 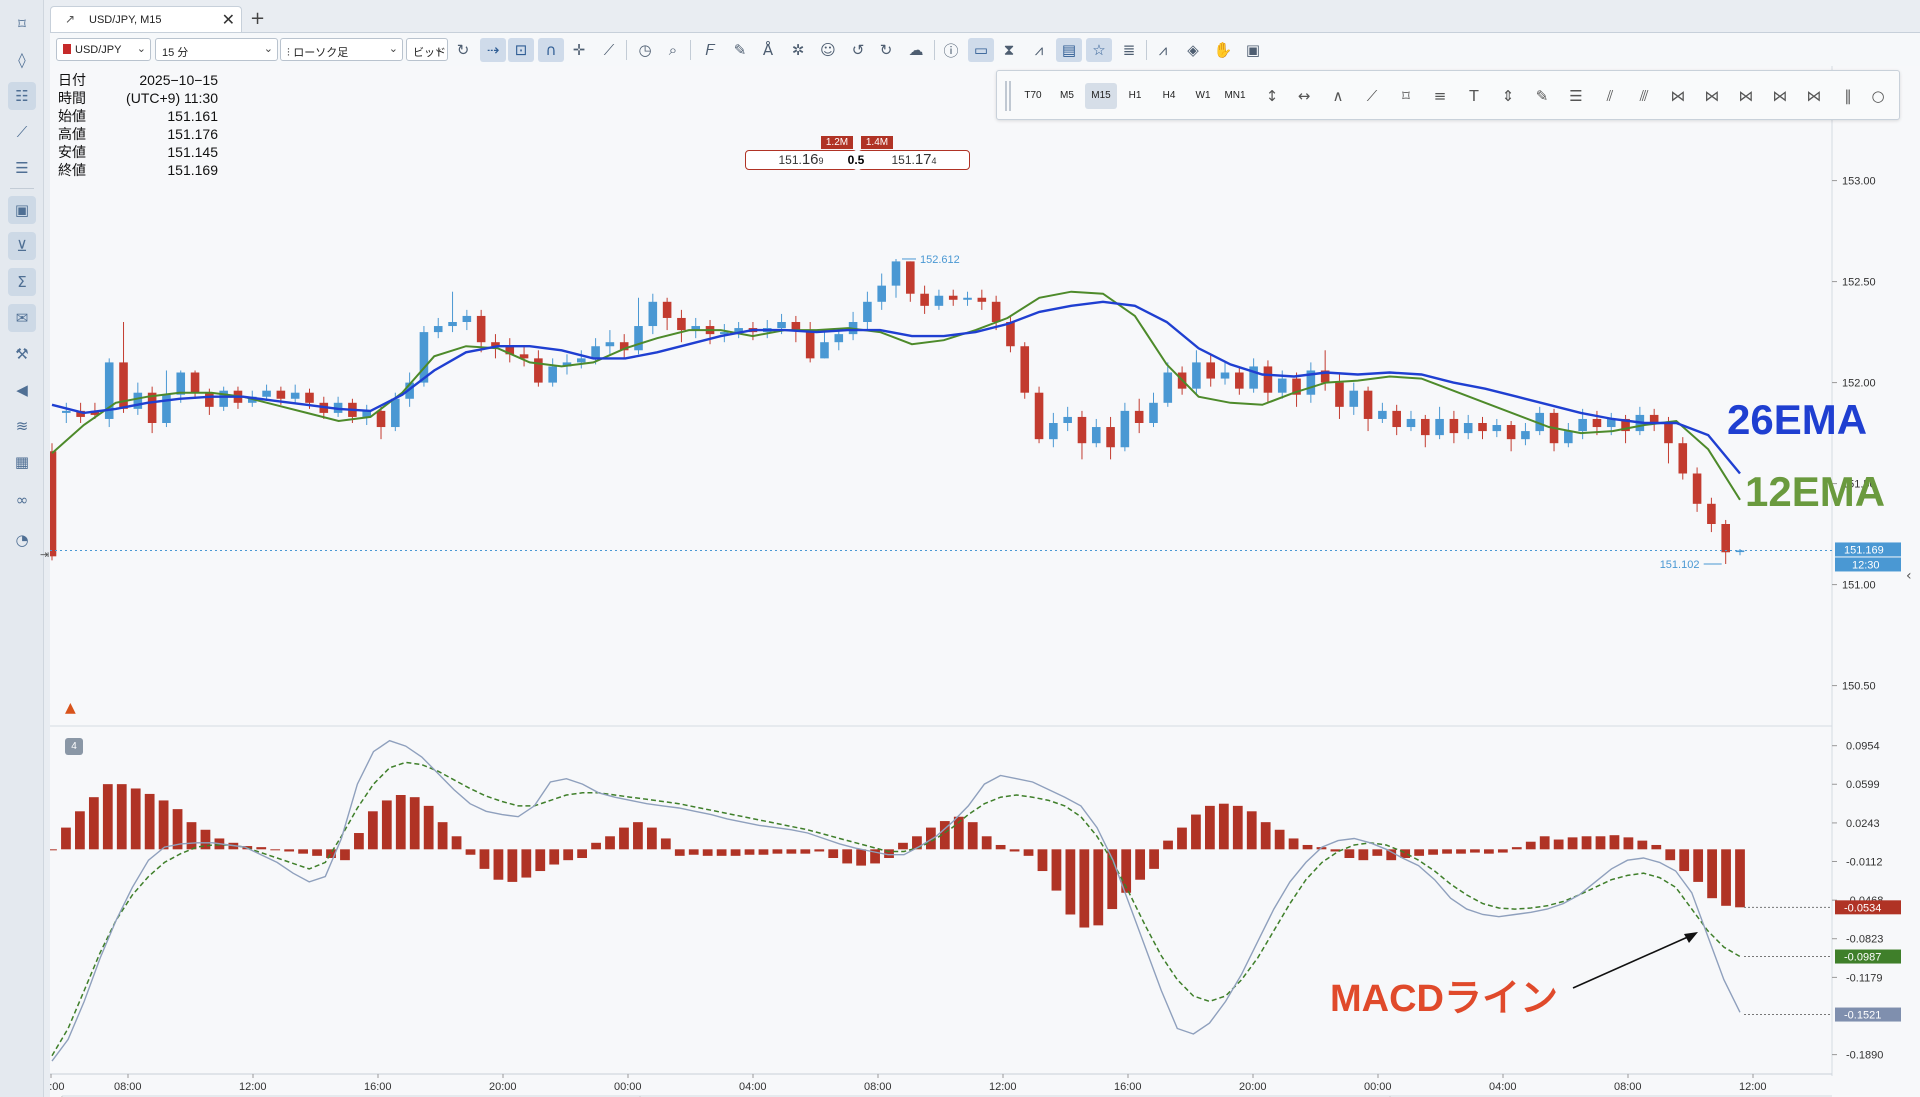 I want to click on low-price-label: 151.102, so click(x=1680, y=565).